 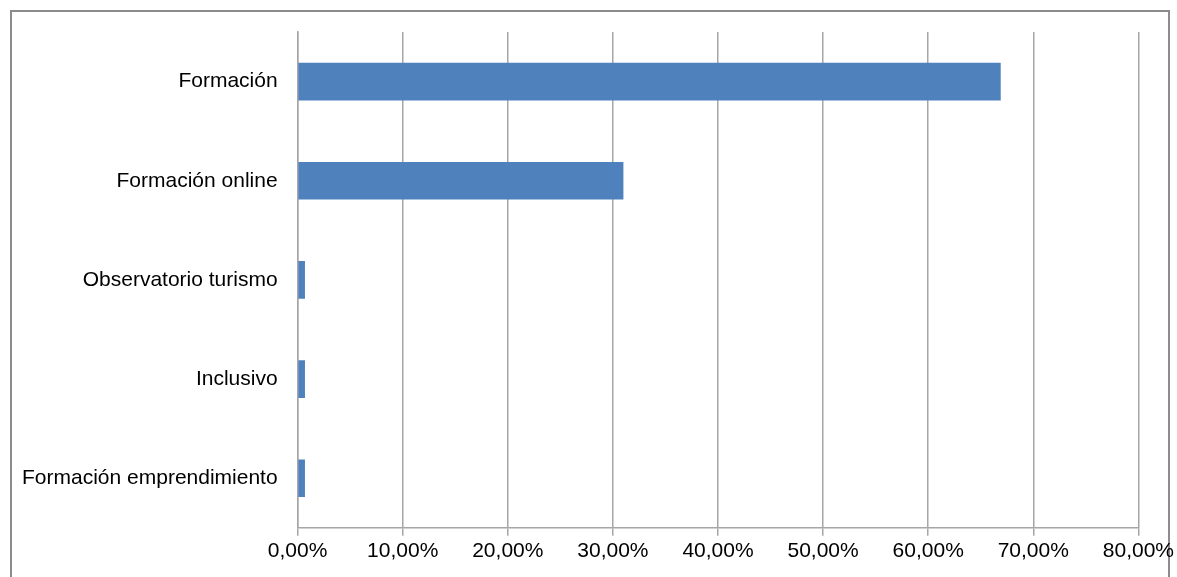 What do you see at coordinates (197, 179) in the screenshot?
I see `y-tick-label: Formación online` at bounding box center [197, 179].